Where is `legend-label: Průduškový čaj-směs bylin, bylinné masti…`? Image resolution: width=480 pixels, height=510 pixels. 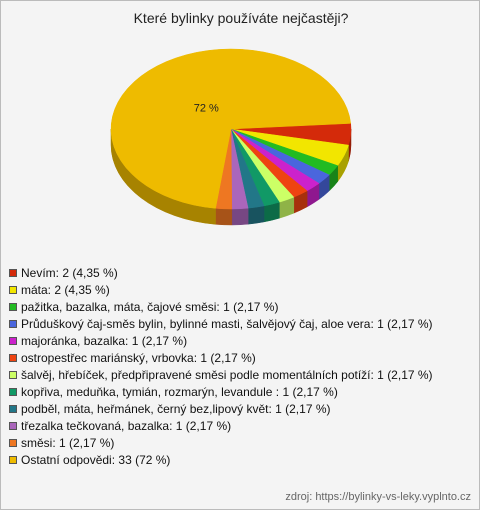 legend-label: Průduškový čaj-směs bylin, bylinné masti… is located at coordinates (227, 324).